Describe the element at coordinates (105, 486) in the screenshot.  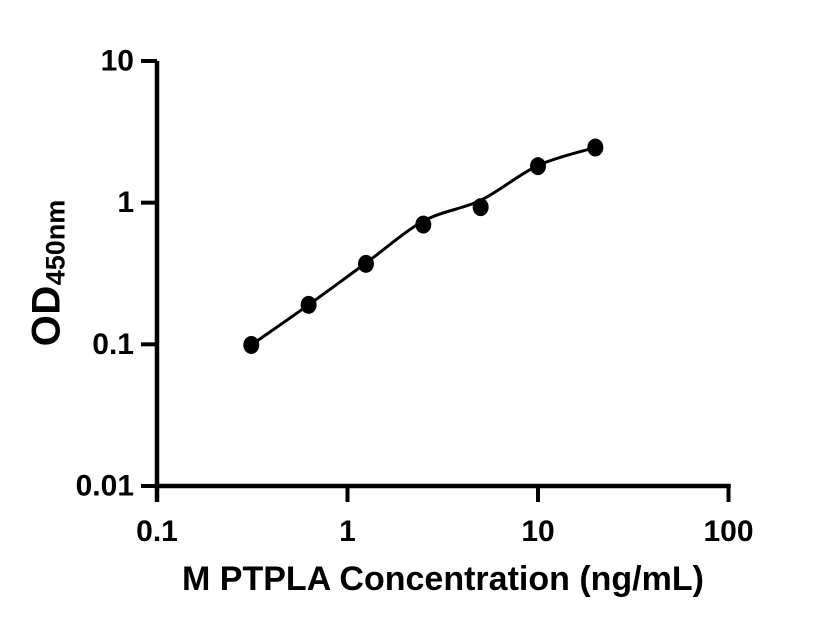
I see `y-tick-label-0.01: 0.01` at that location.